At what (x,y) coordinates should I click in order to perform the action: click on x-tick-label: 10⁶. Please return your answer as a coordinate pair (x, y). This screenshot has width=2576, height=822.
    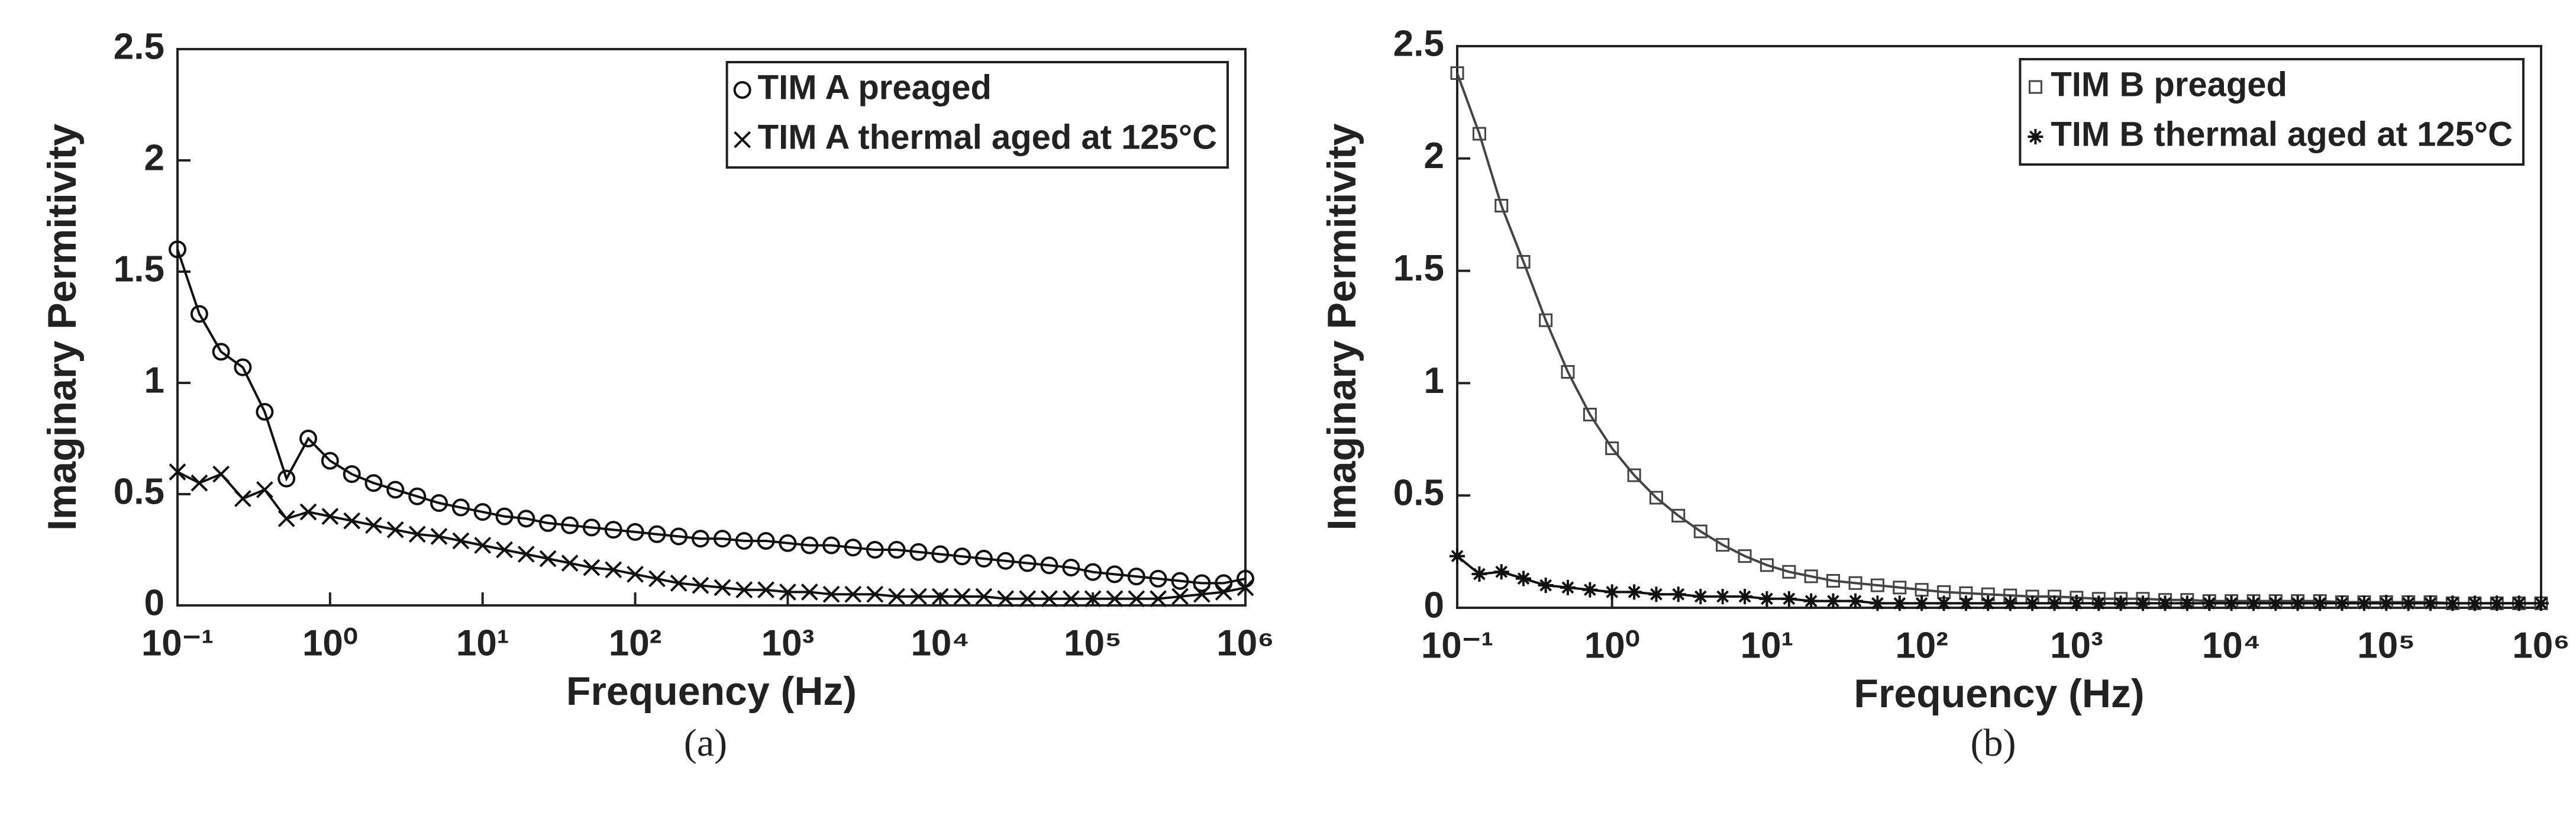
    Looking at the image, I should click on (2541, 645).